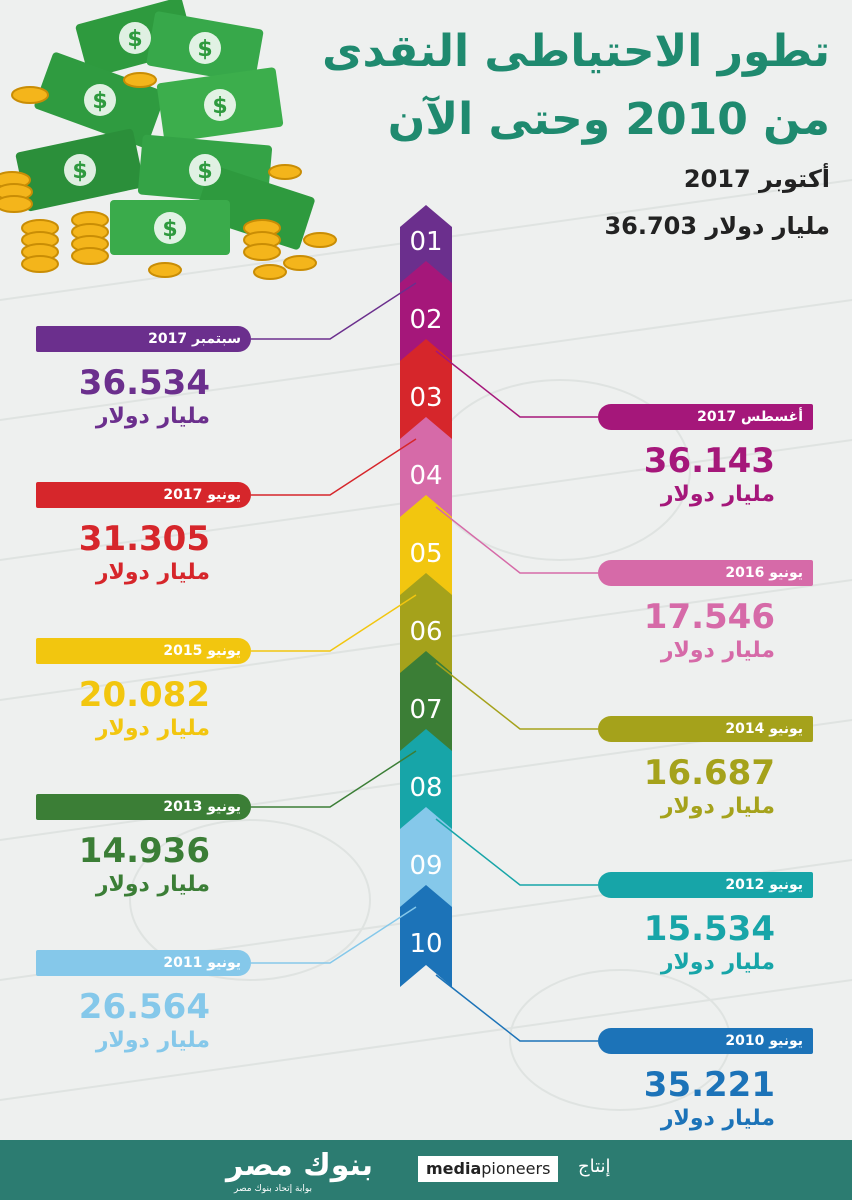 The width and height of the screenshot is (852, 1200). I want to click on media-bold: media, so click(454, 1168).